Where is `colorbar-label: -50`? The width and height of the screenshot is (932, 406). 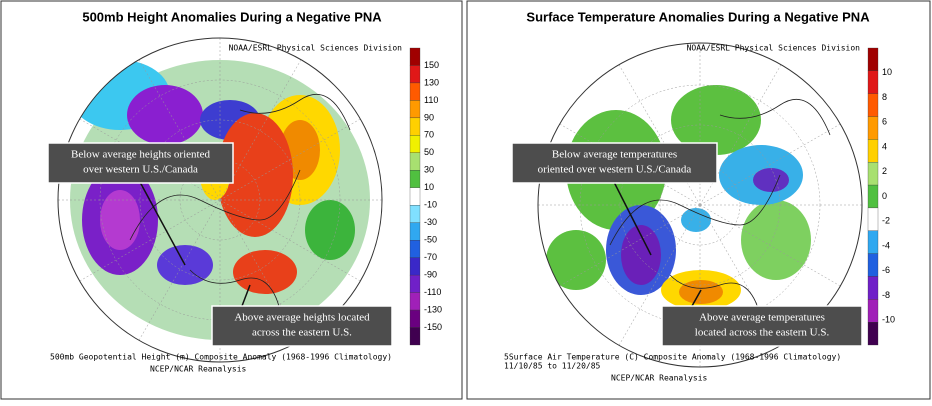
colorbar-label: -50 is located at coordinates (430, 240).